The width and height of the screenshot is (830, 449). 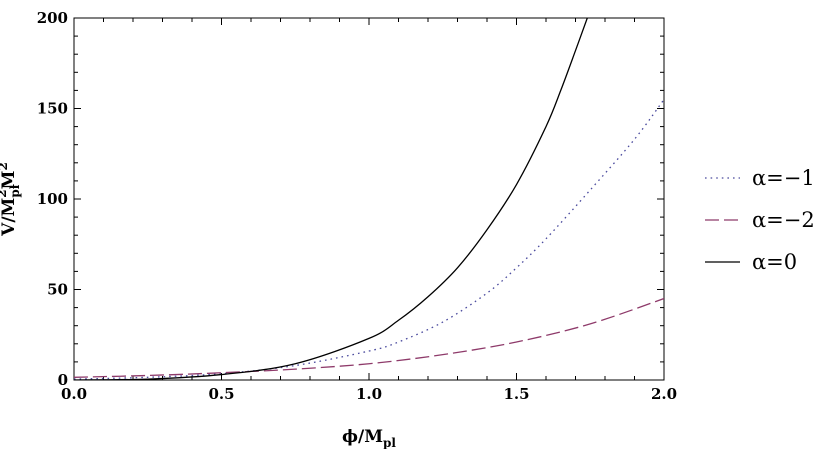 I want to click on legend-label: α=−1, so click(x=783, y=178).